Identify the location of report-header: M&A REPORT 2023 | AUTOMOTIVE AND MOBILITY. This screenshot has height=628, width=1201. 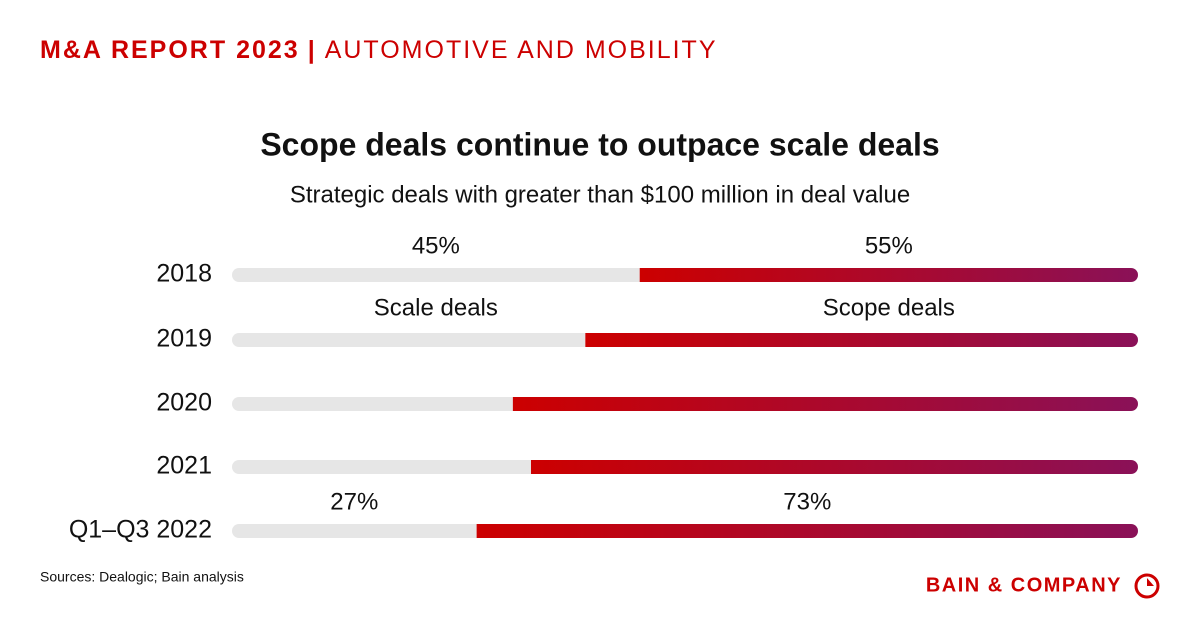
(379, 50).